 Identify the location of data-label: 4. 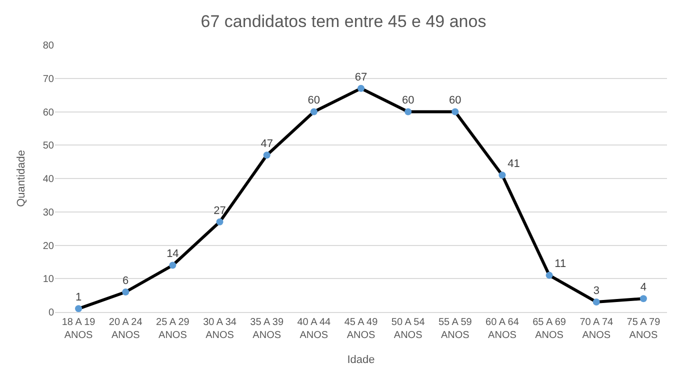
(643, 288).